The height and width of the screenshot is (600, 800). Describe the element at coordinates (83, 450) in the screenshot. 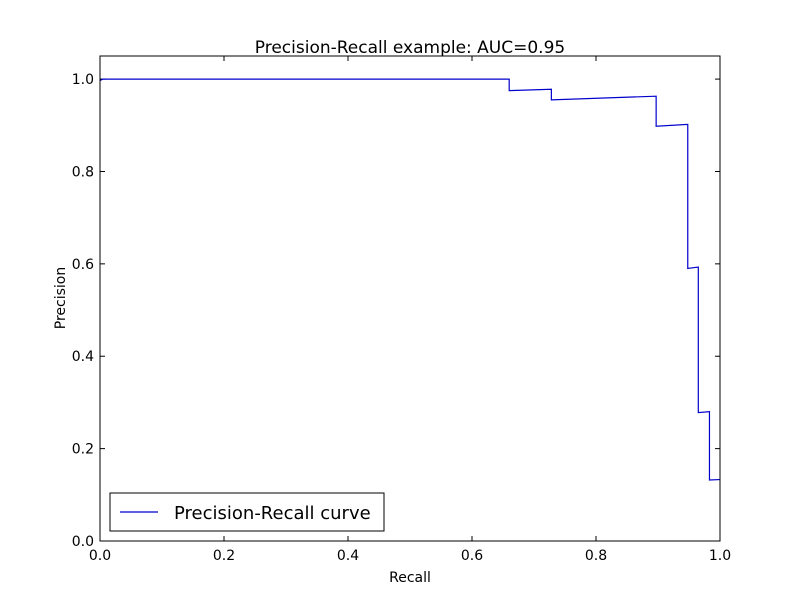

I see `y-tick-label: 0.2` at that location.